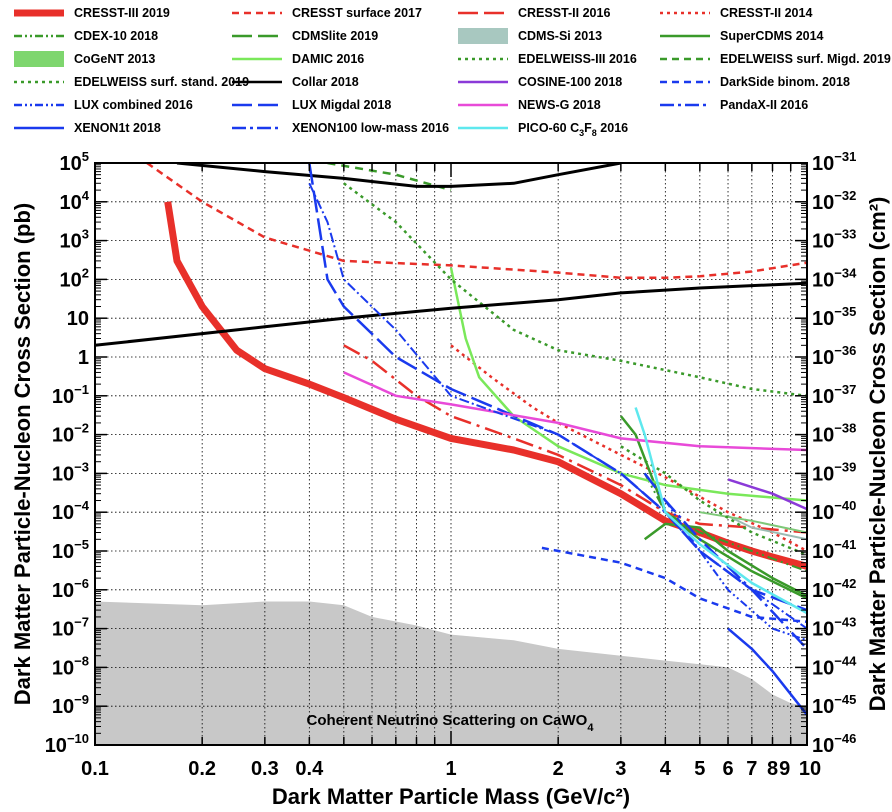 This screenshot has width=892, height=812. What do you see at coordinates (577, 59) in the screenshot?
I see `legend-label: EDELWEISS-III 2016` at bounding box center [577, 59].